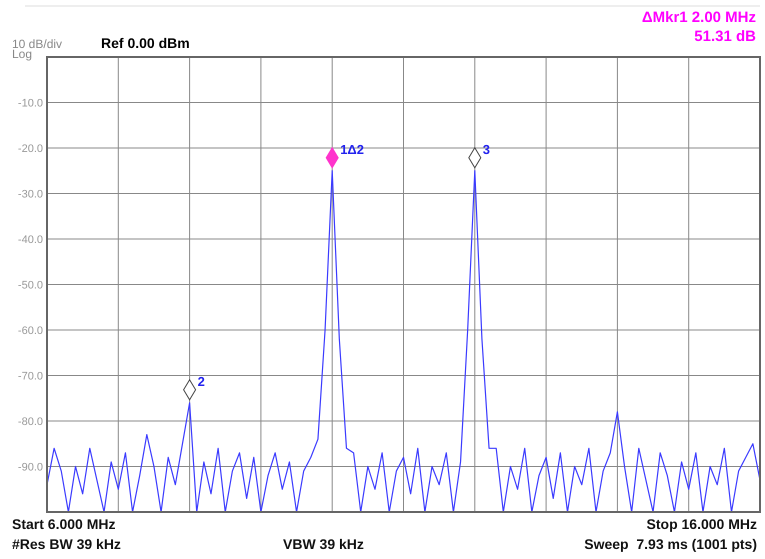  What do you see at coordinates (30, 194) in the screenshot?
I see `y-tick-label: -30.0` at bounding box center [30, 194].